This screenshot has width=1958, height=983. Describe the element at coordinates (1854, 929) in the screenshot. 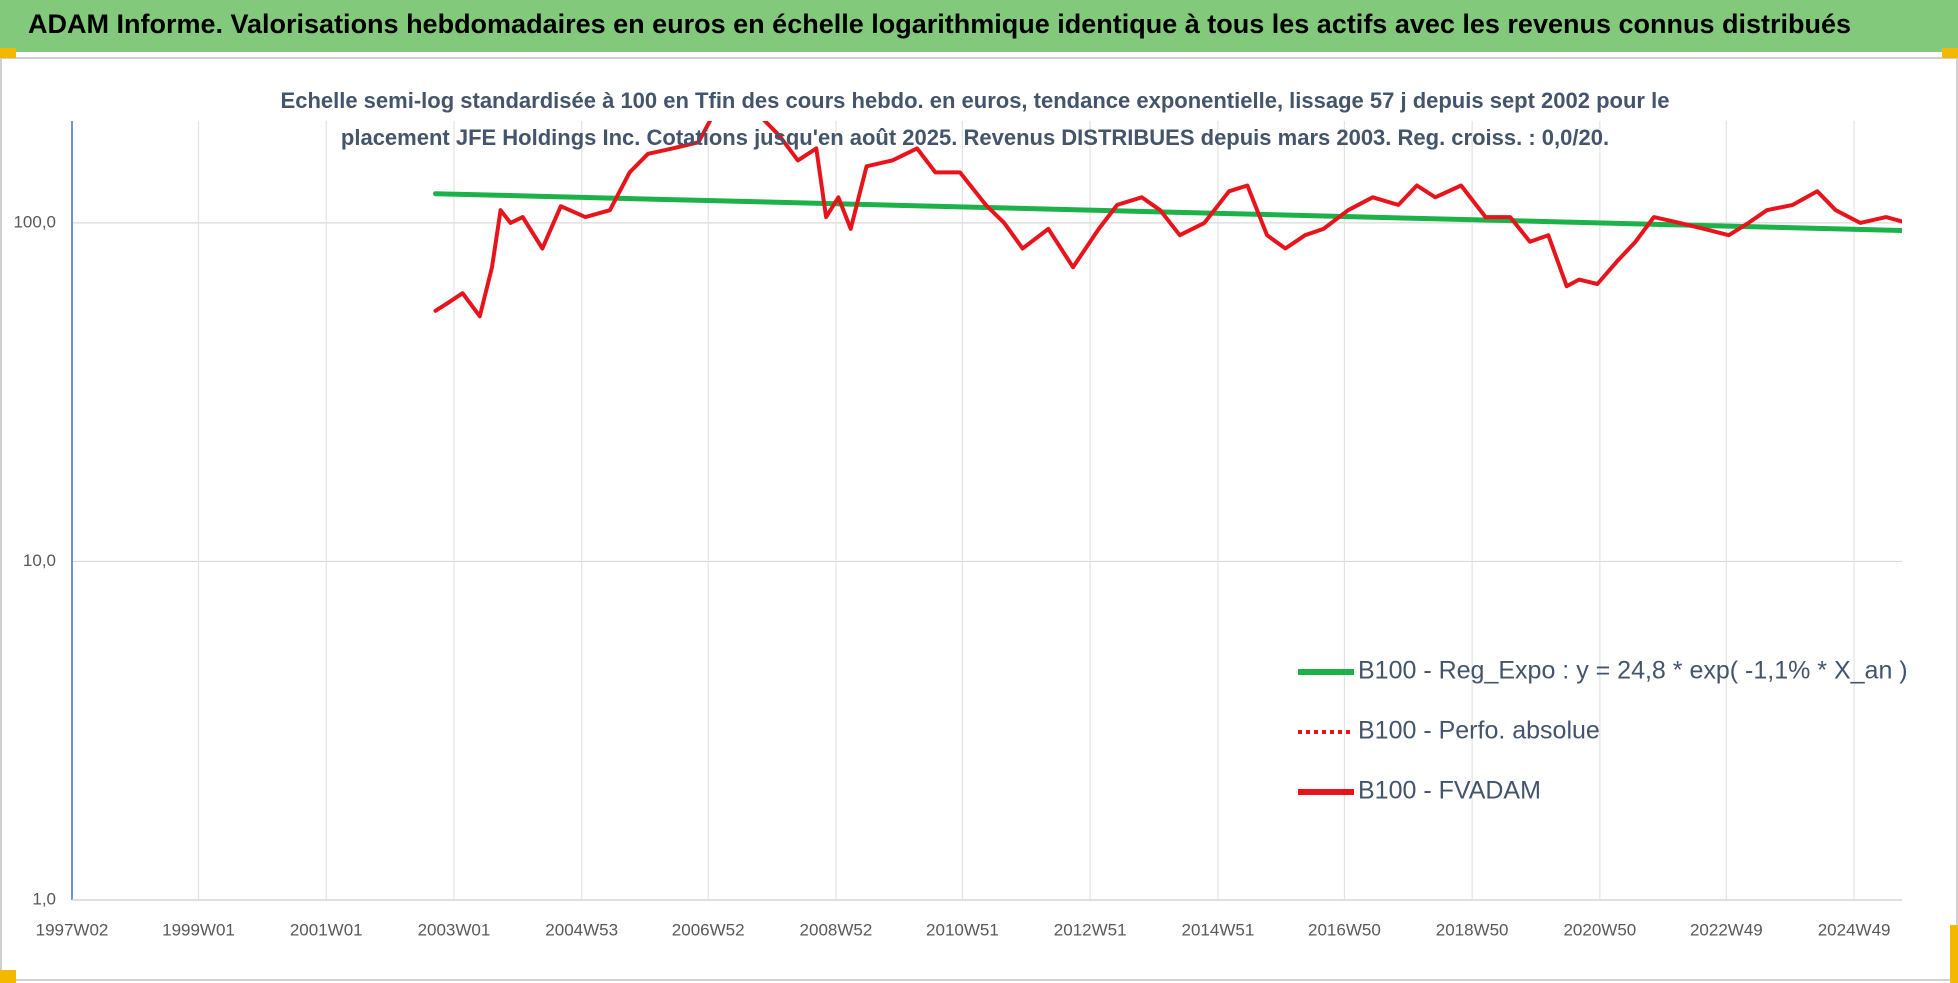

I see `x-tick-label: 2024W49` at that location.